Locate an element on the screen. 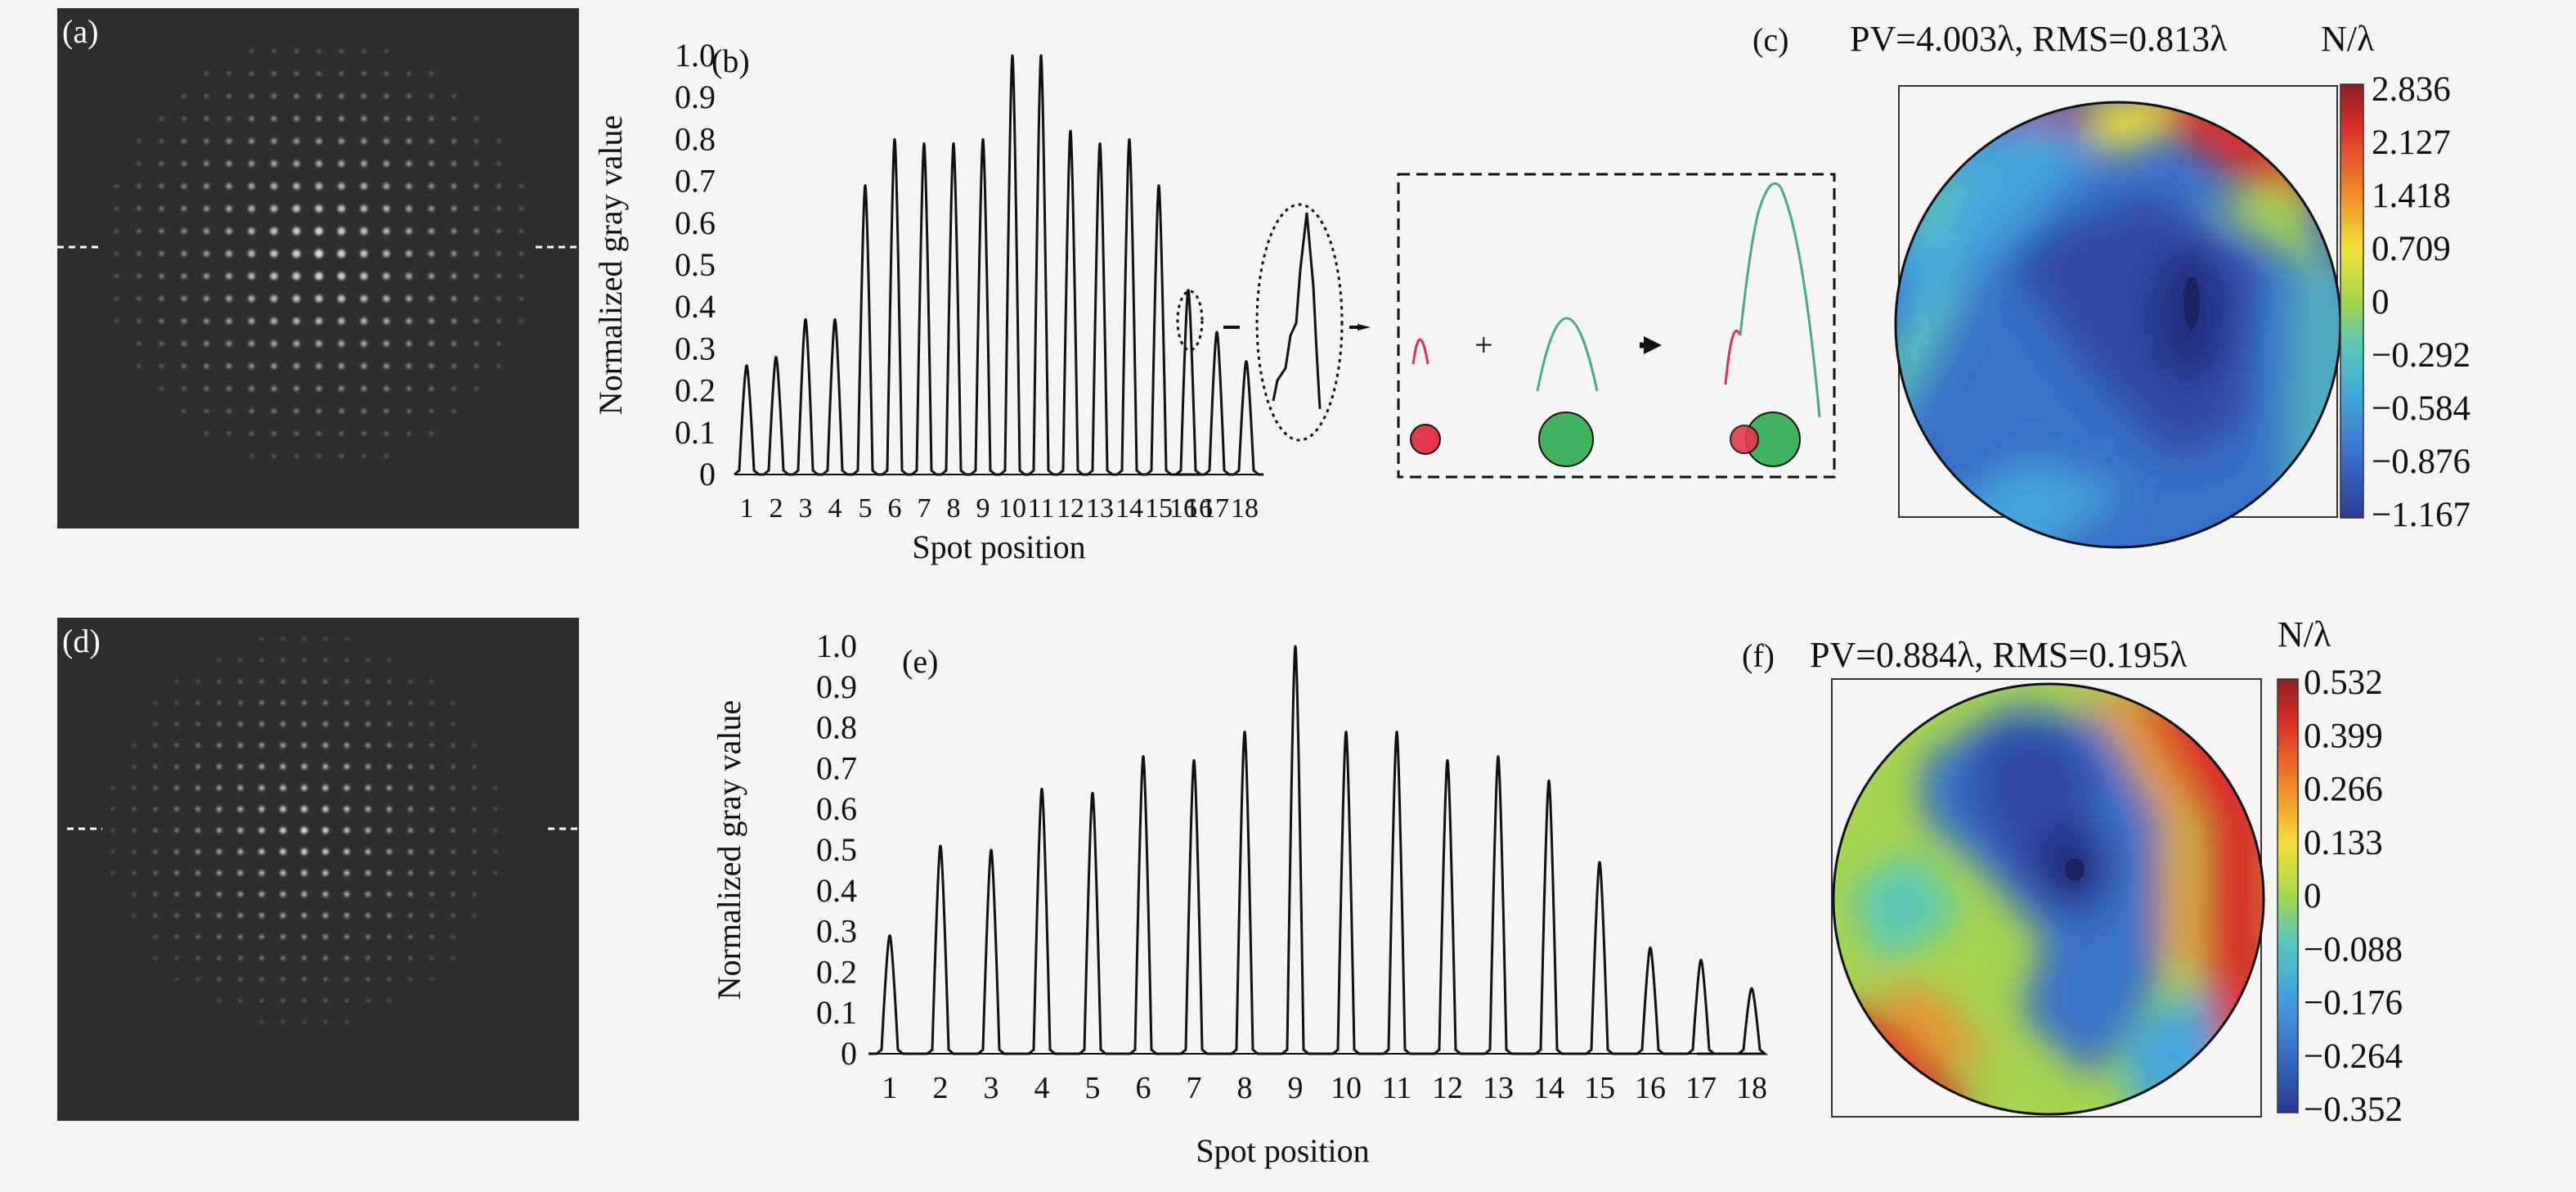 The width and height of the screenshot is (2576, 1192). colorbar-tick-label: −0.584 is located at coordinates (2421, 408).